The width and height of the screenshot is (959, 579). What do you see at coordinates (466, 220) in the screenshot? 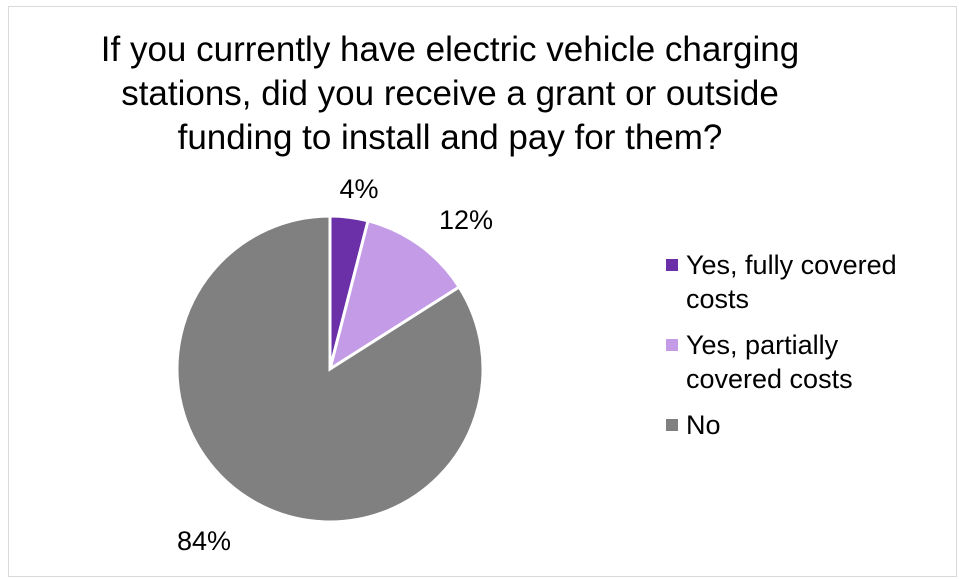
I see `data-label-partially-covered: 12%` at bounding box center [466, 220].